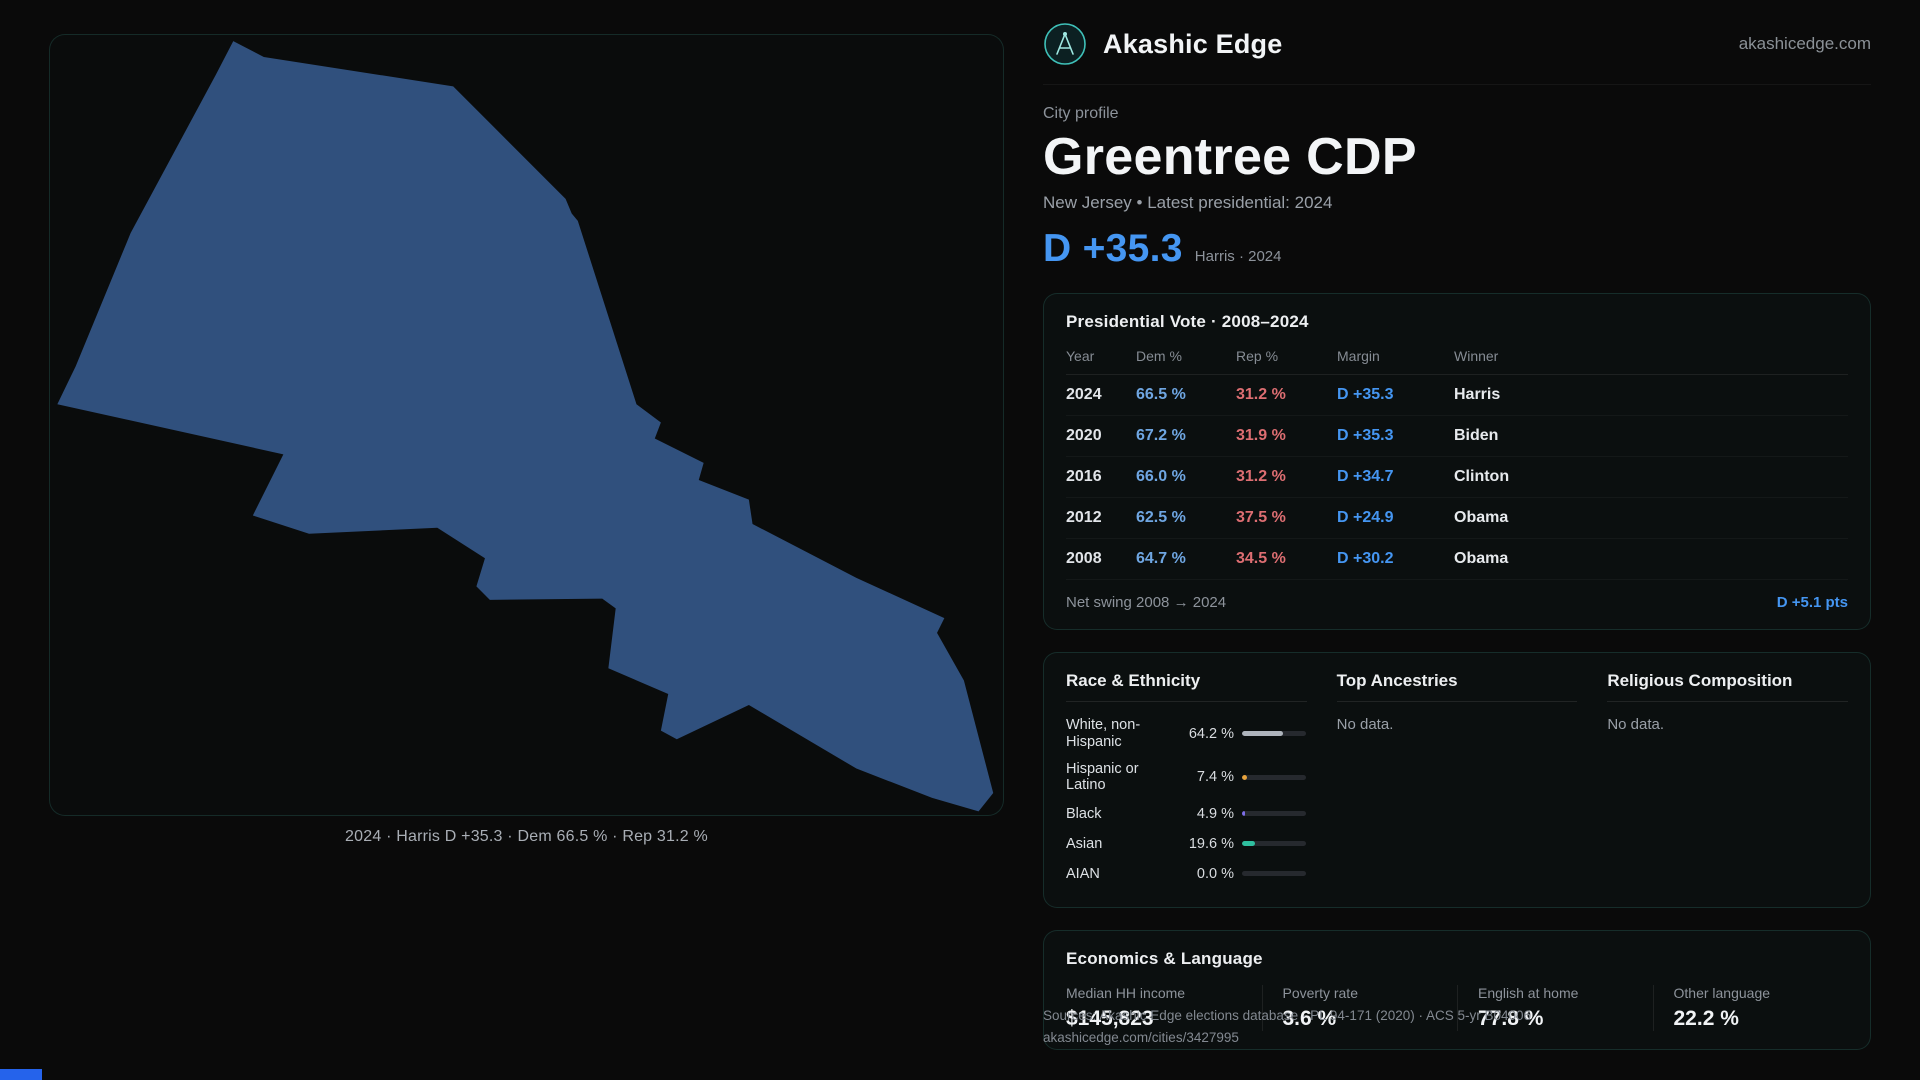 The image size is (1920, 1080). I want to click on vote-table-row: 2012 62.5 % 37.5 % D +24.9 Obama, so click(1457, 519).